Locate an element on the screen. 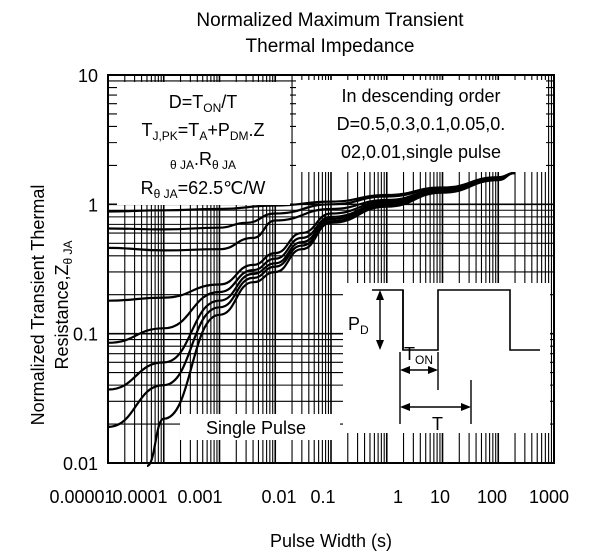  formula-line2-sub1: J,PK is located at coordinates (164, 136).